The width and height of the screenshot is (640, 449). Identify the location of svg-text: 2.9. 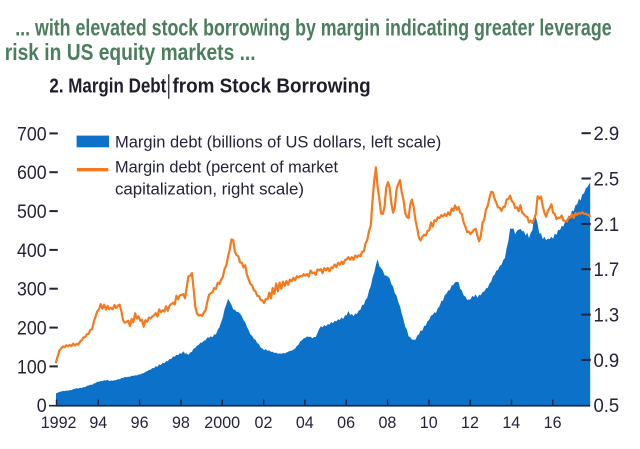
(607, 134).